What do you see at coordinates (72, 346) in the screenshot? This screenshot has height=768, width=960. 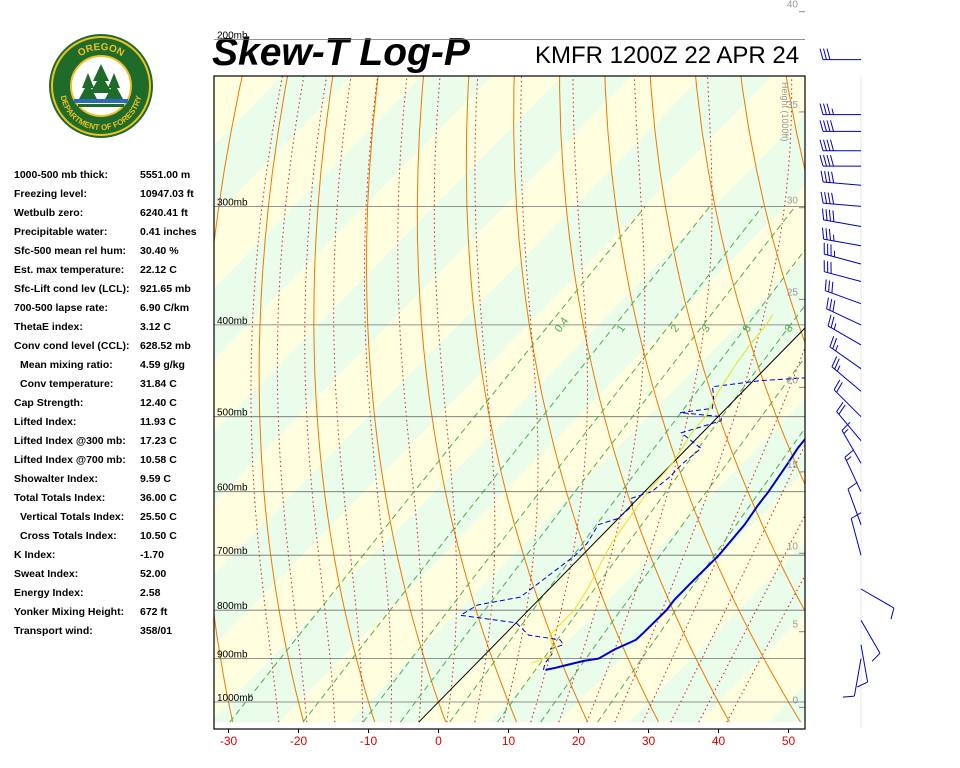 I see `index-label: Conv cond level (CCL):` at bounding box center [72, 346].